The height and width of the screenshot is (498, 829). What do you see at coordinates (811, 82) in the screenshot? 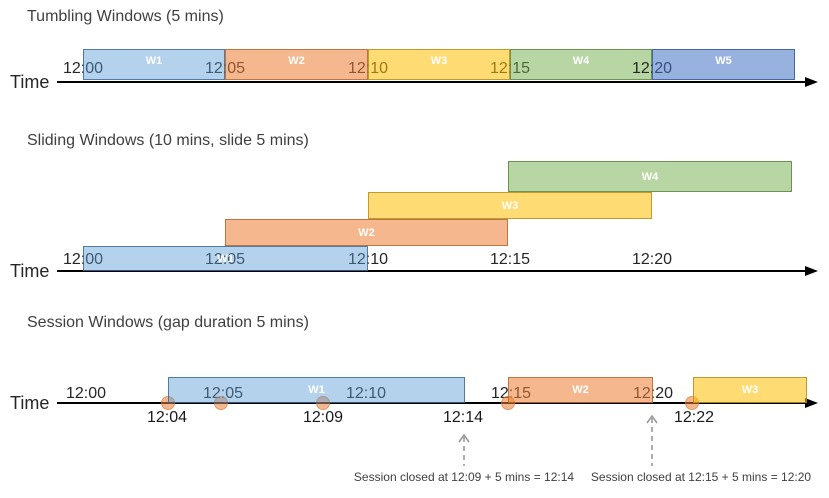
I see `tumbling-axis-arrowhead-icon` at bounding box center [811, 82].